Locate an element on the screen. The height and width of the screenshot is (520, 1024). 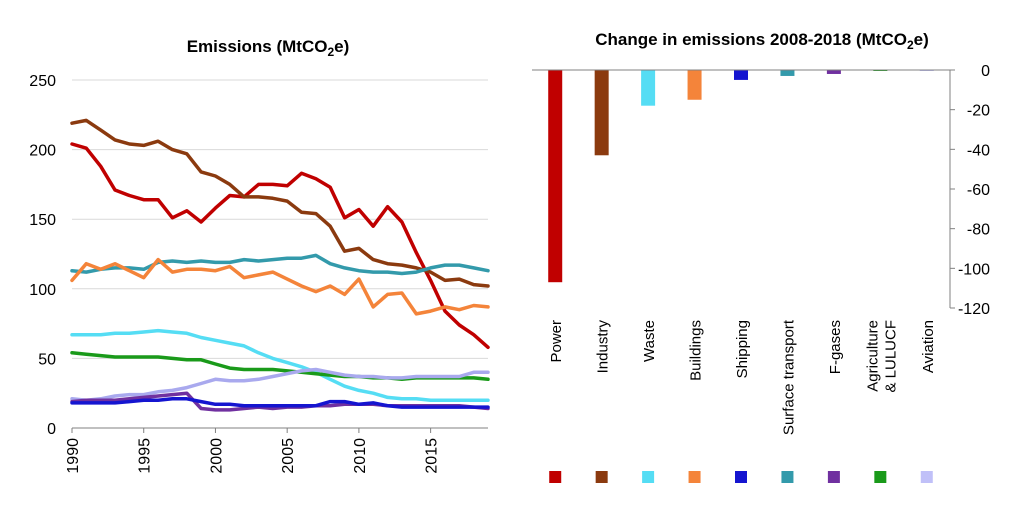
category-label-9: Aviation is located at coordinates (928, 346).